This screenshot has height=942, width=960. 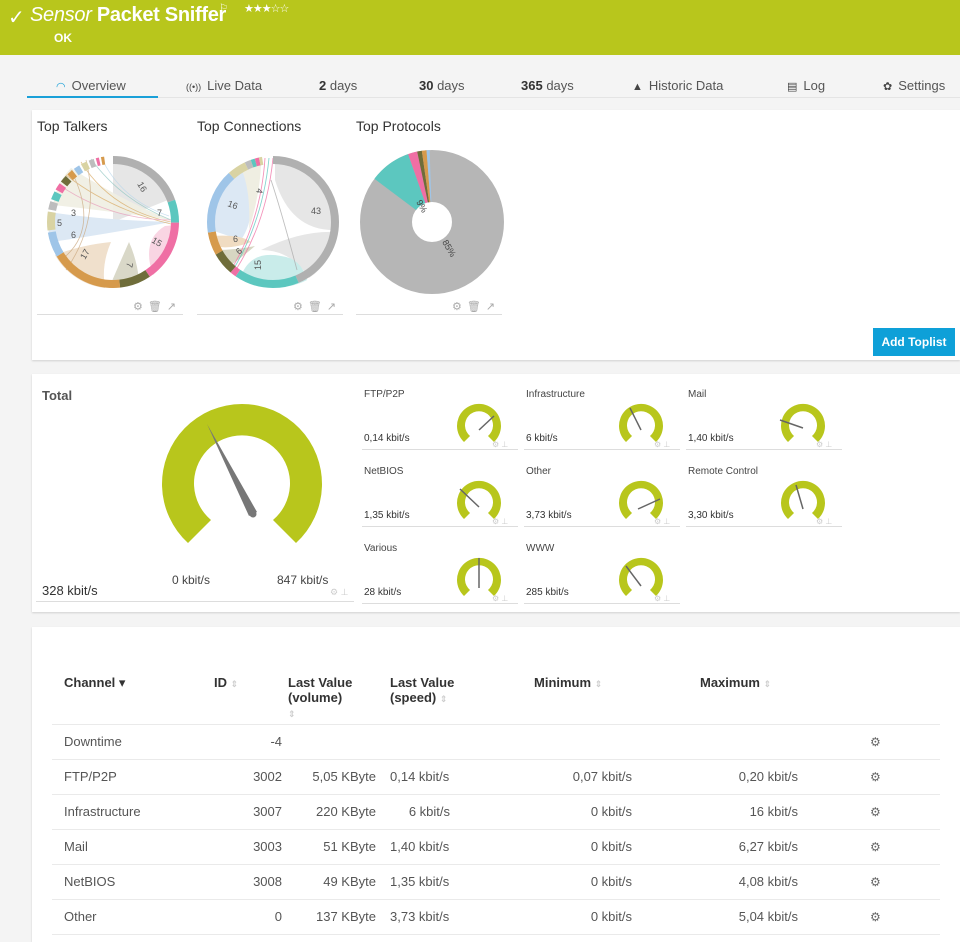 I want to click on cell-speed: 3,73 kbit/s, so click(x=421, y=917).